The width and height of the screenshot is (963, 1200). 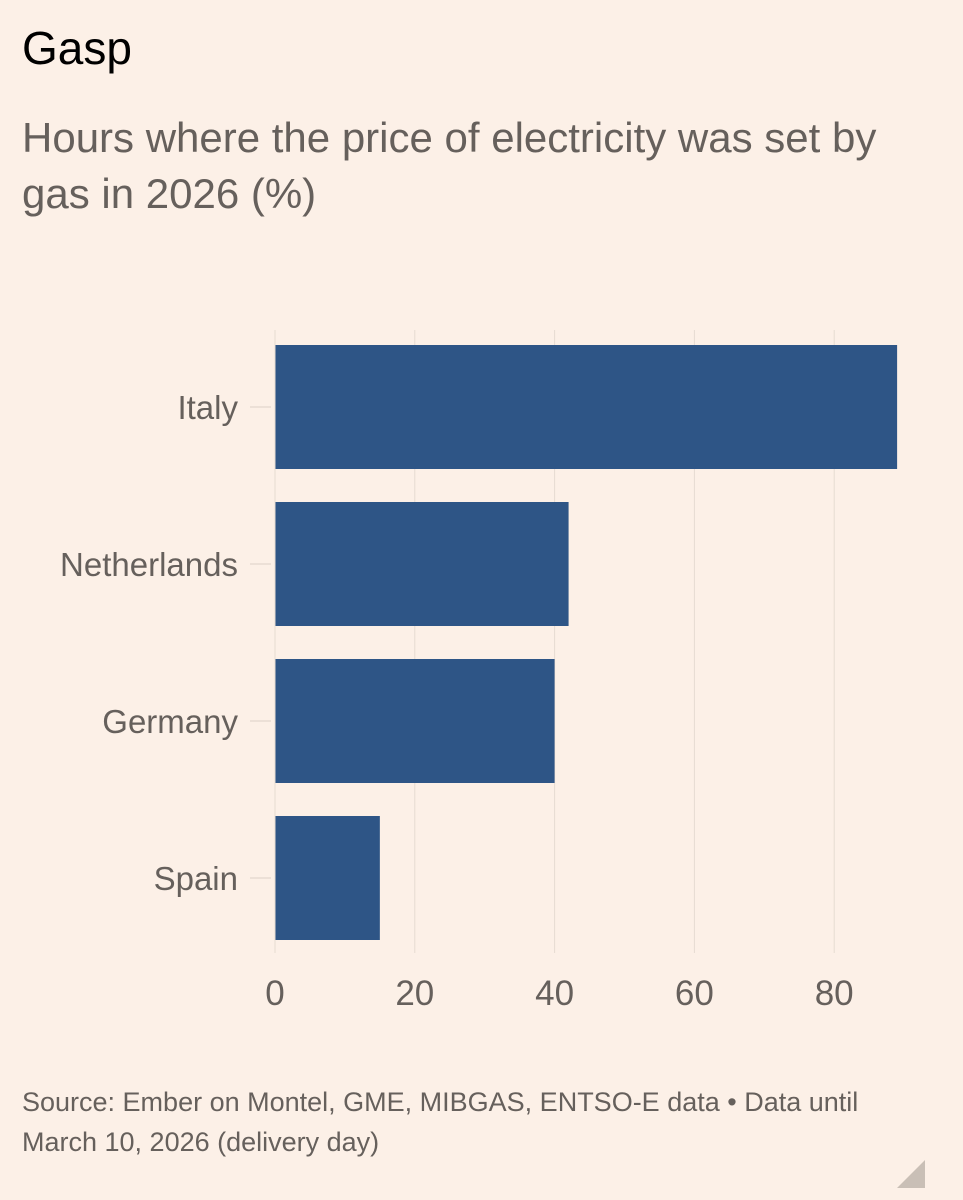 I want to click on corner-triangle-icon, so click(x=911, y=1174).